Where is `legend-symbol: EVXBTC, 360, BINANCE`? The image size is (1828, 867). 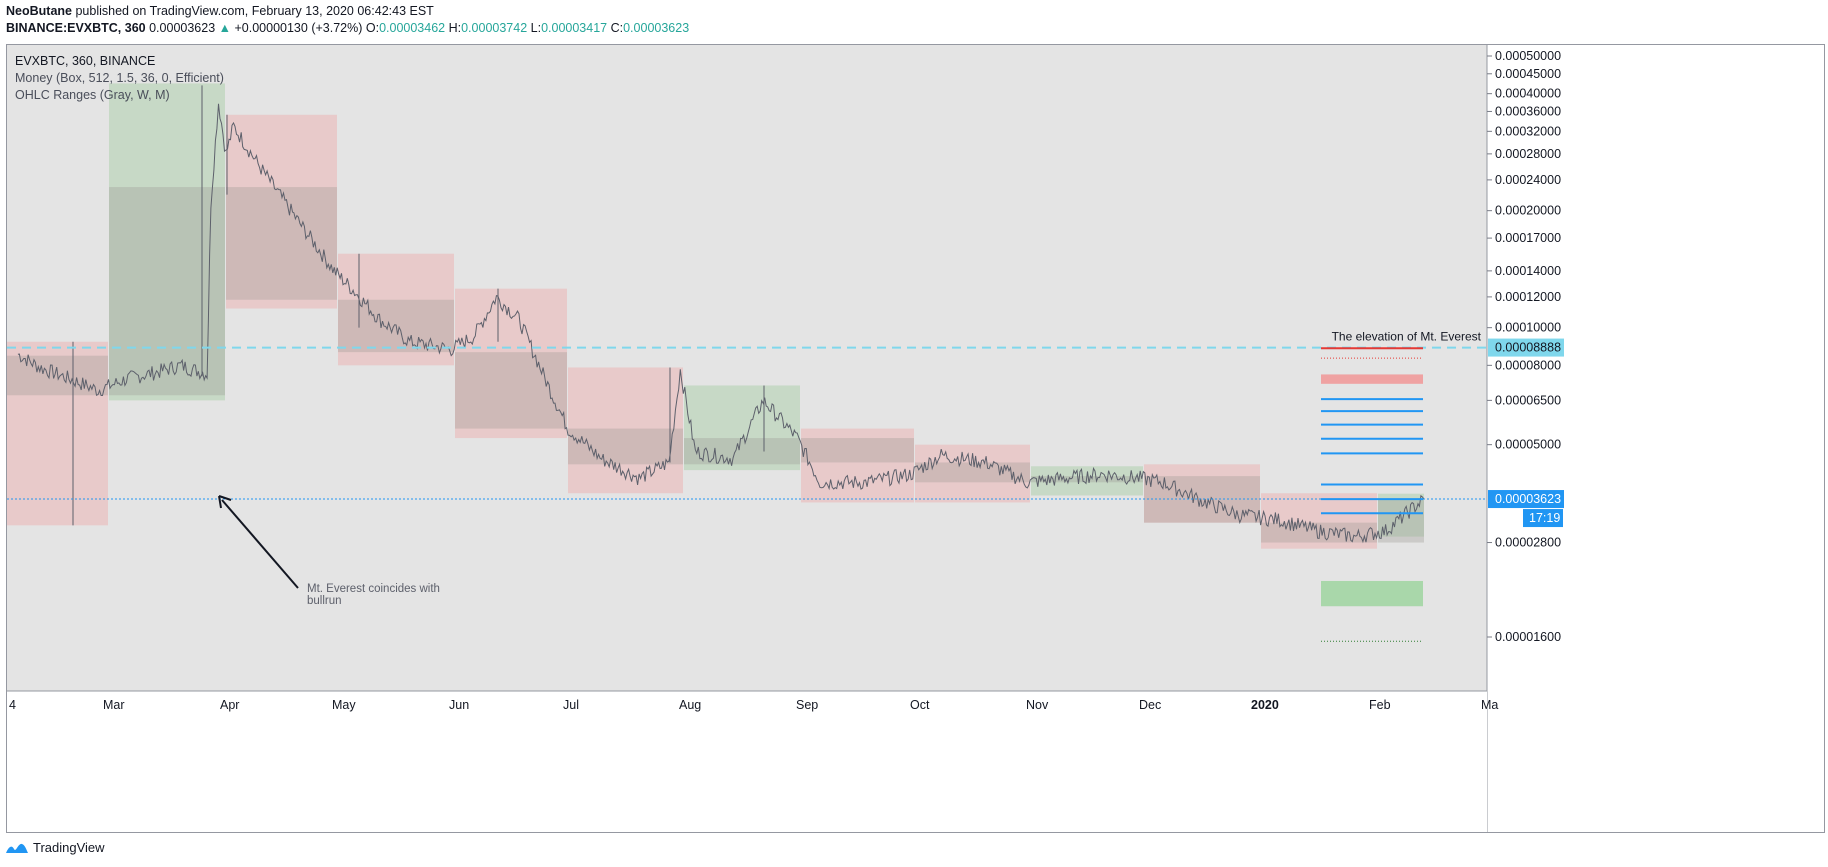
legend-symbol: EVXBTC, 360, BINANCE is located at coordinates (85, 61).